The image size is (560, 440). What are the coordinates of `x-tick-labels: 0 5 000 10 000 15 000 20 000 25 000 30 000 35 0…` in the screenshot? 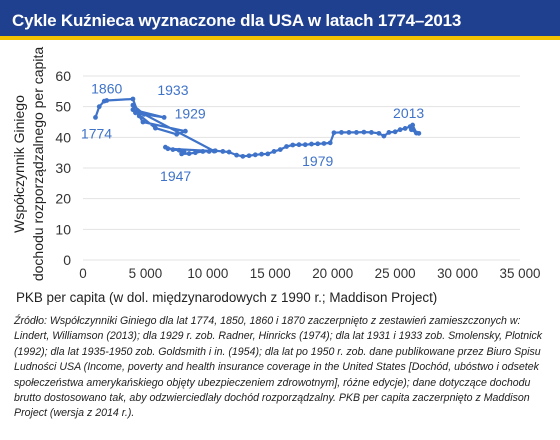 It's located at (309, 273).